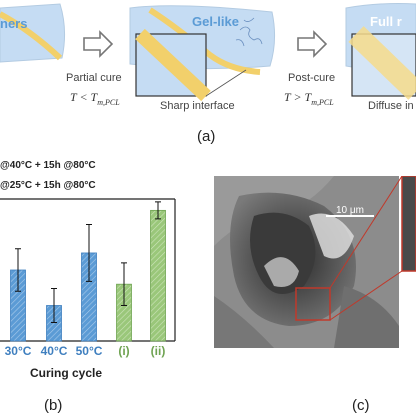  Describe the element at coordinates (48, 165) in the screenshot. I see `legend-item-1: @40°C + 15h @80°C` at that location.